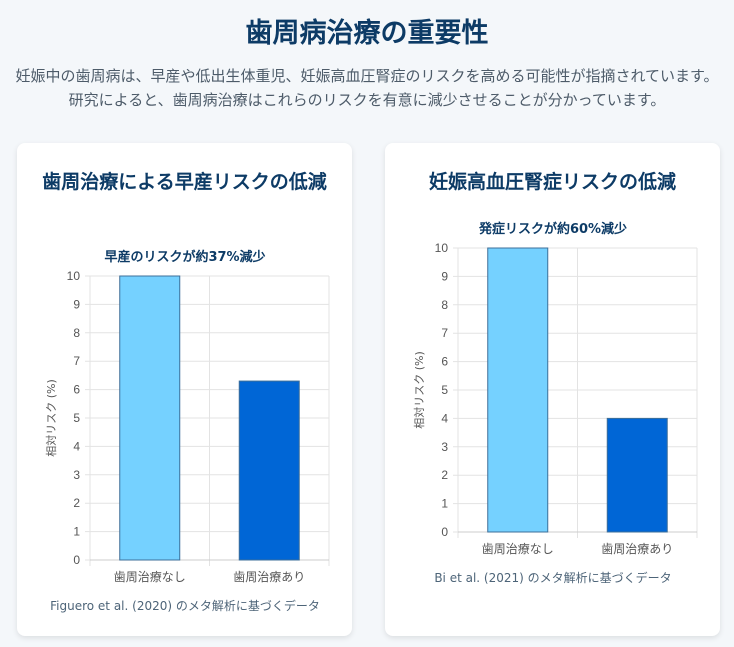 This screenshot has height=647, width=734. Describe the element at coordinates (367, 33) in the screenshot. I see `page-title: 歯周病治療の重要性` at that location.